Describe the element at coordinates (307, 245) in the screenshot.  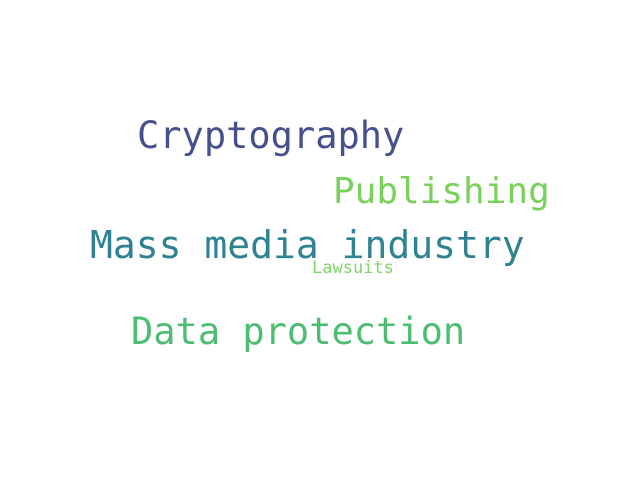
I see `word-mass-media-industry: Mass media industry` at that location.